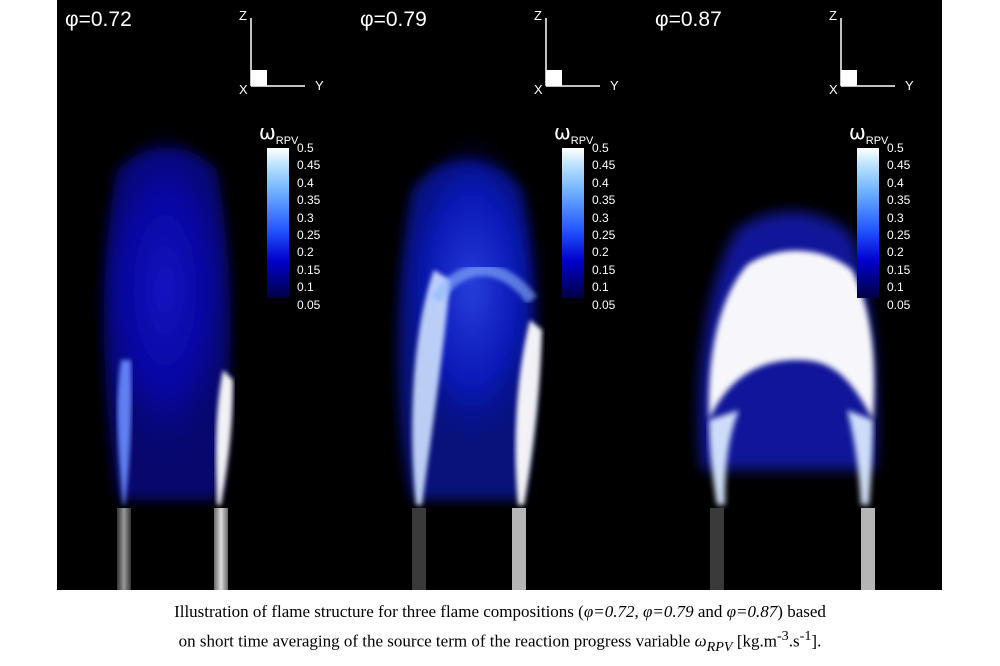  Describe the element at coordinates (816, 641) in the screenshot. I see `caption-units: ].` at that location.